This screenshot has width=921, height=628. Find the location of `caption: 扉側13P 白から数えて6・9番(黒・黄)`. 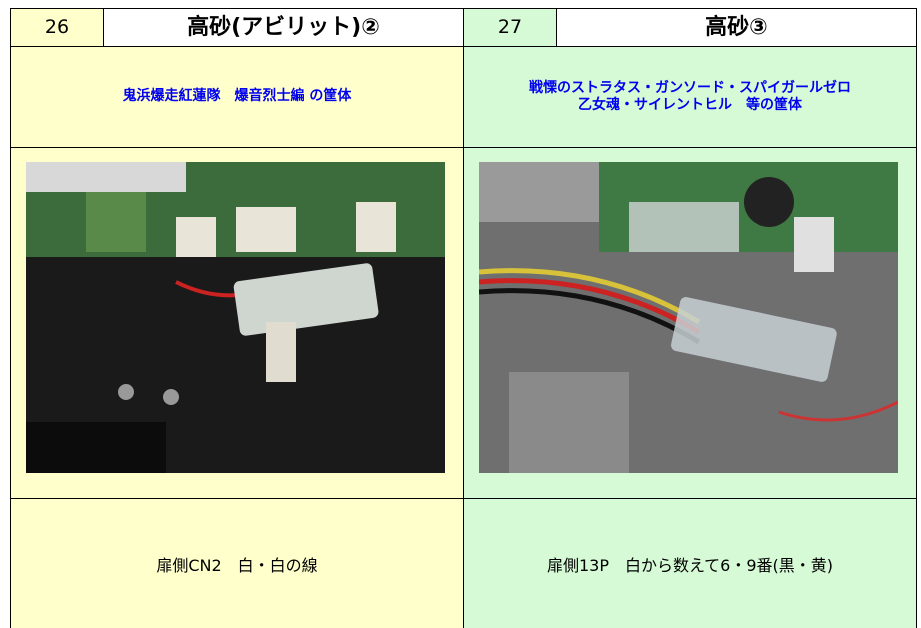

caption: 扉側13P 白から数えて6・9番(黒・黄) is located at coordinates (690, 565).